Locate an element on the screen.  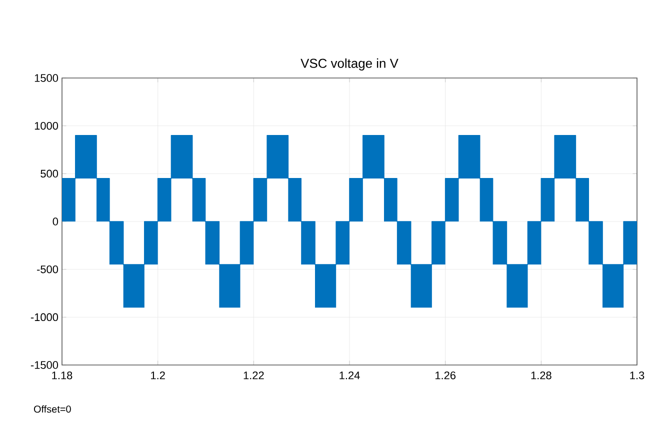
y-tick-label: -1500 is located at coordinates (44, 365).